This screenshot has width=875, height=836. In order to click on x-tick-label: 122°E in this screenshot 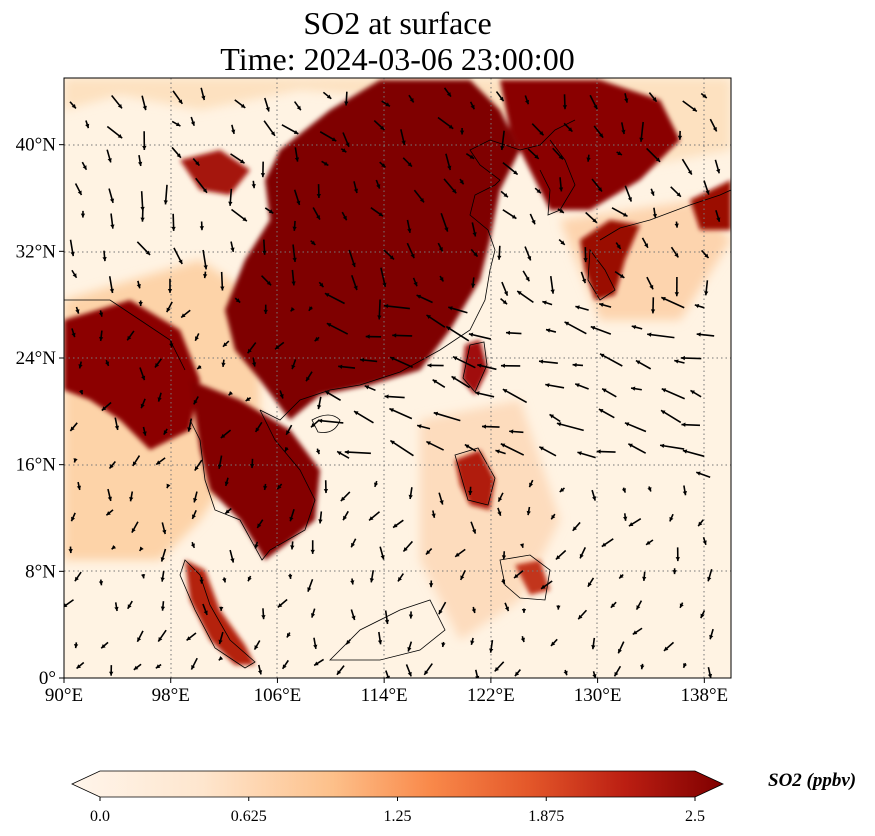, I will do `click(491, 695)`.